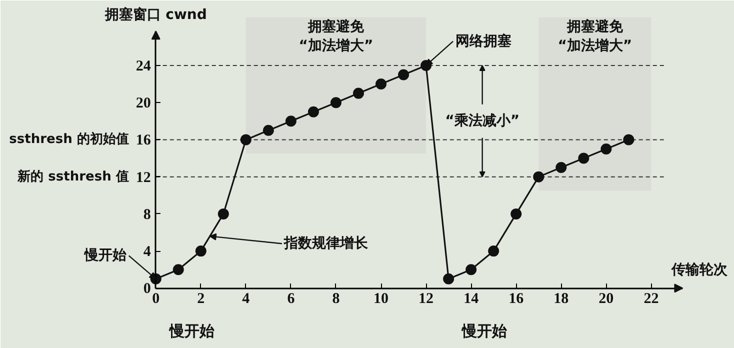 The image size is (734, 348). I want to click on x-tick-label: 16, so click(516, 299).